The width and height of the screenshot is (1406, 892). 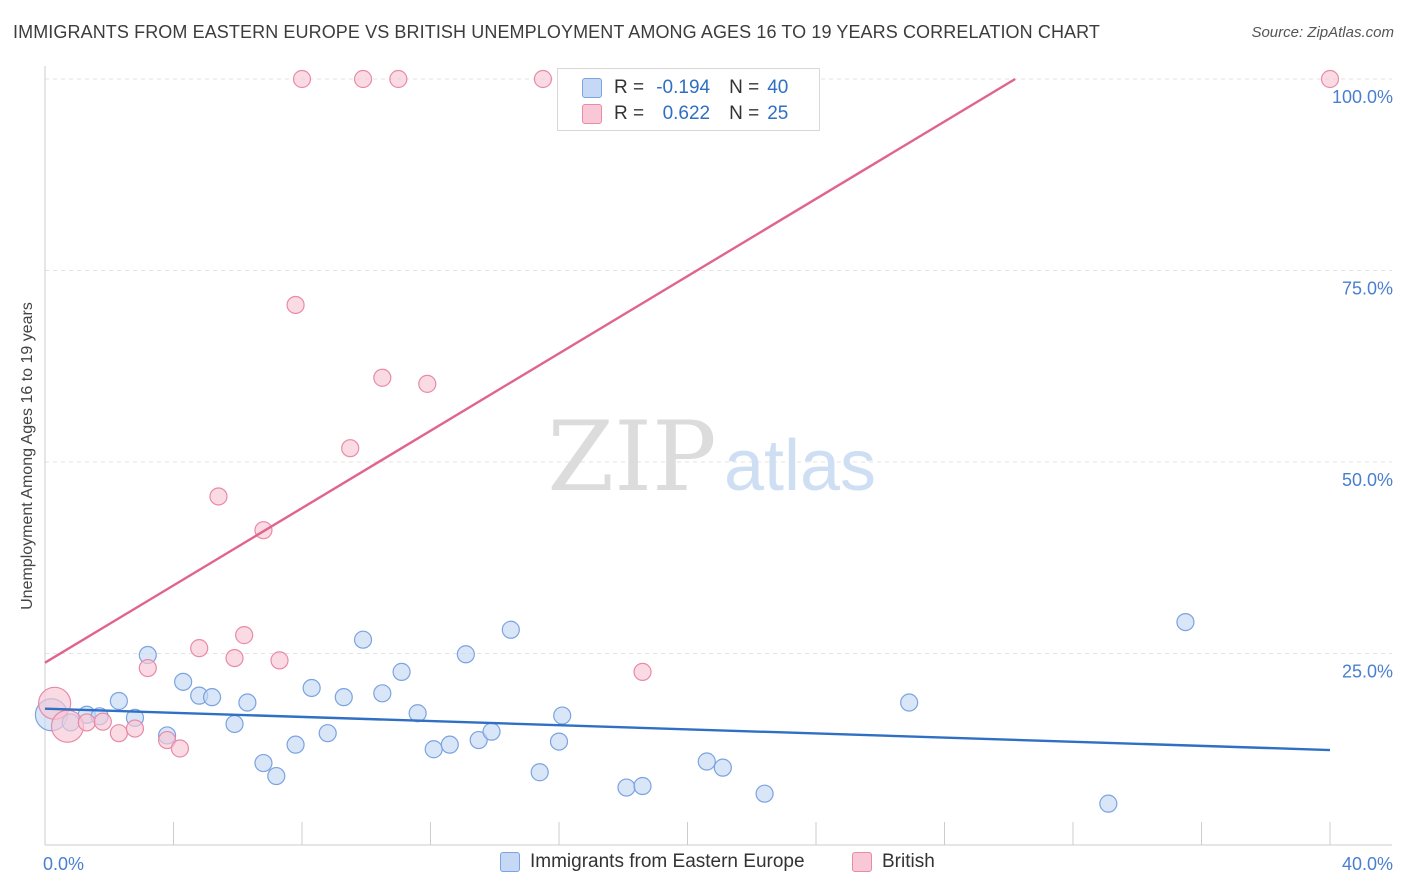 What do you see at coordinates (592, 114) in the screenshot?
I see `pink-swatch-icon` at bounding box center [592, 114].